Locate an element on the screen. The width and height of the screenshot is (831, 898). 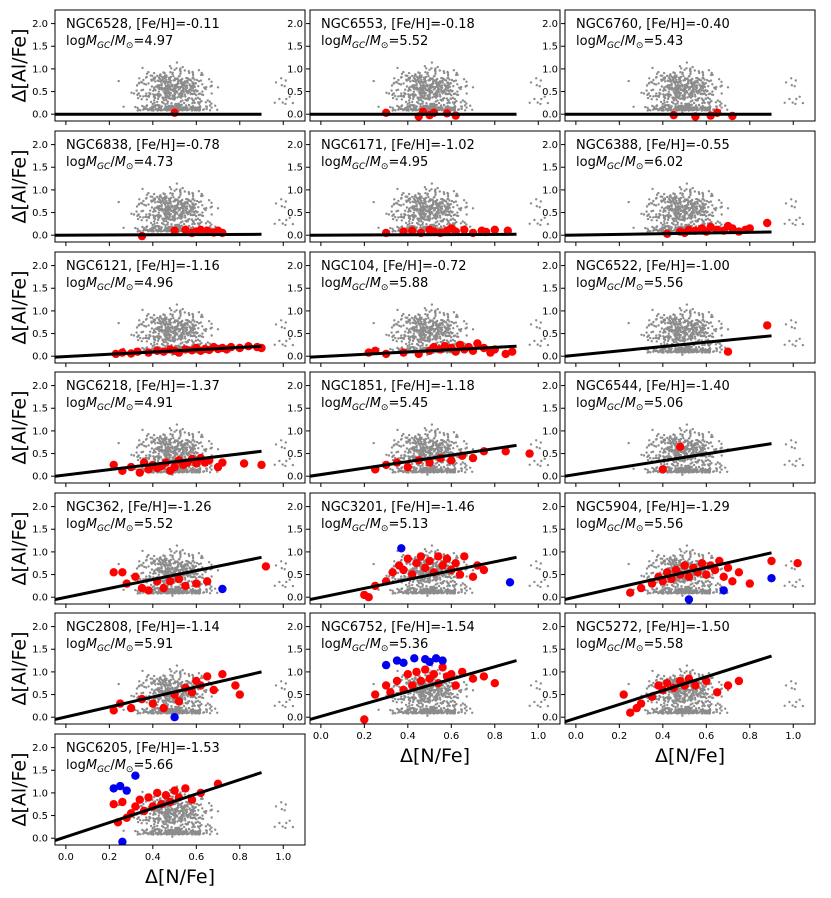
panel-frame is located at coordinates (180, 65).